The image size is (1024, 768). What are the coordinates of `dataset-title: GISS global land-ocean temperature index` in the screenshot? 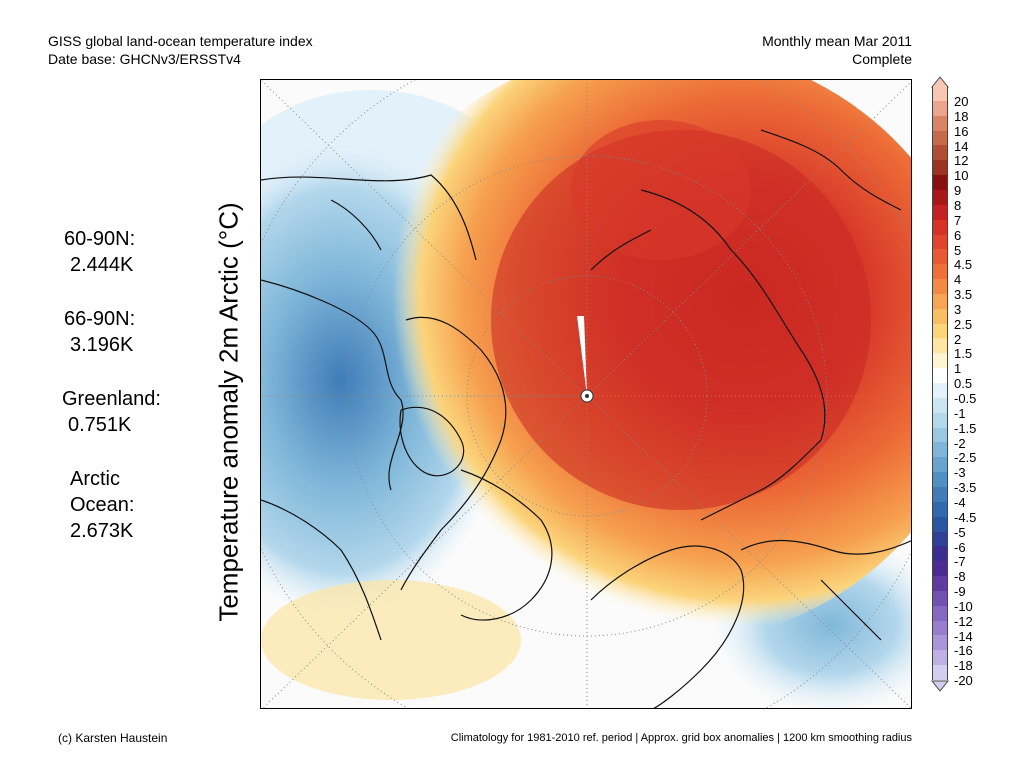 It's located at (180, 41).